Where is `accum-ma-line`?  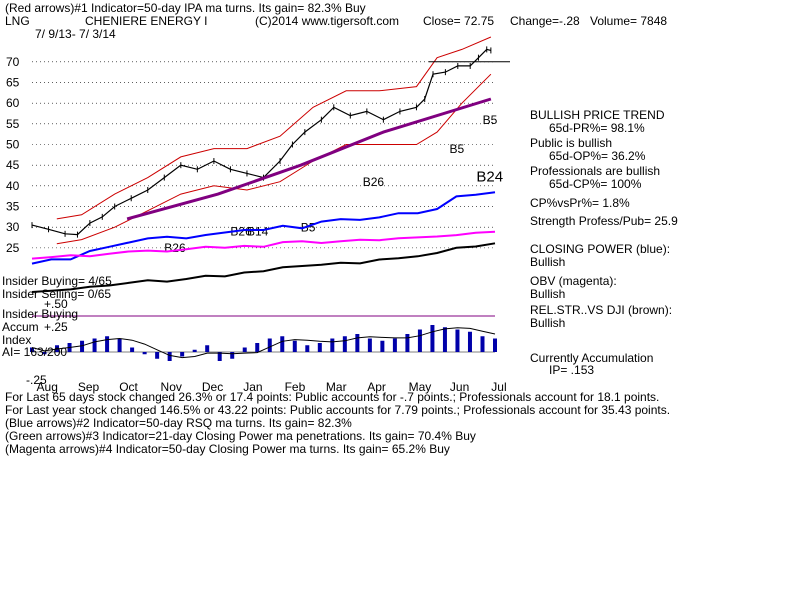
accum-ma-line is located at coordinates (263, 343).